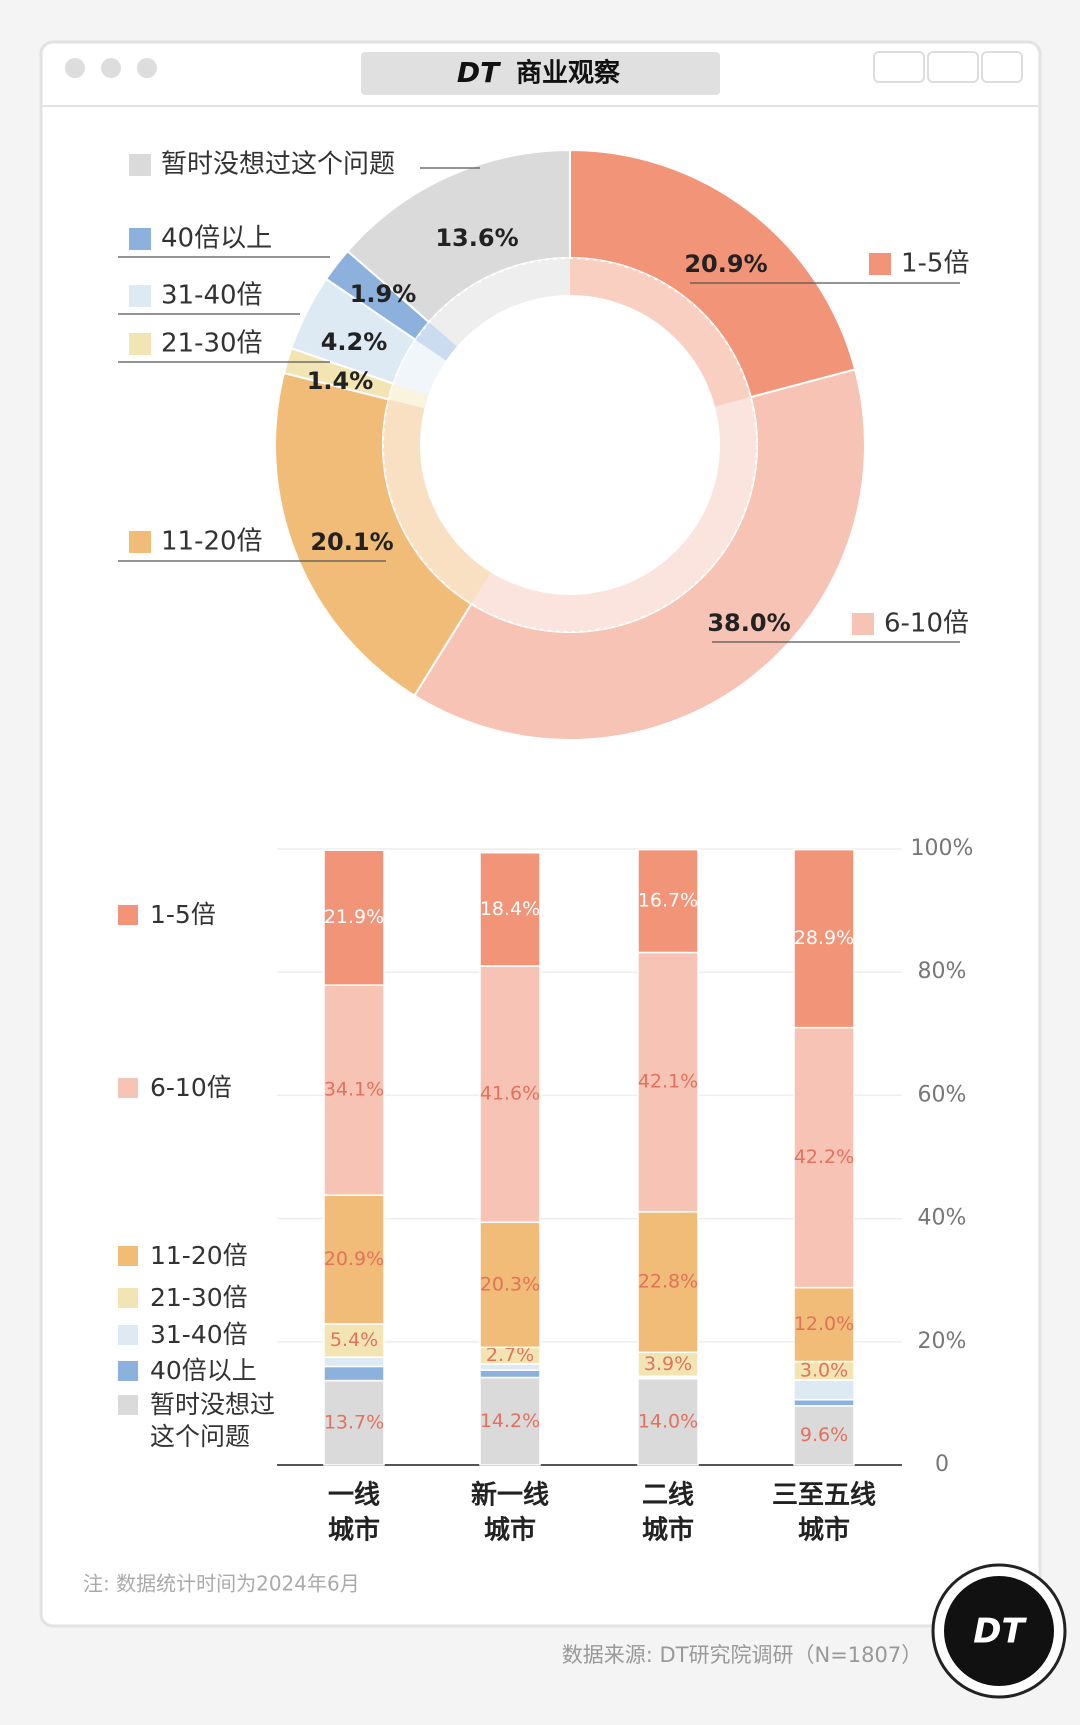  I want to click on bar-value-label: 42.1%, so click(668, 1082).